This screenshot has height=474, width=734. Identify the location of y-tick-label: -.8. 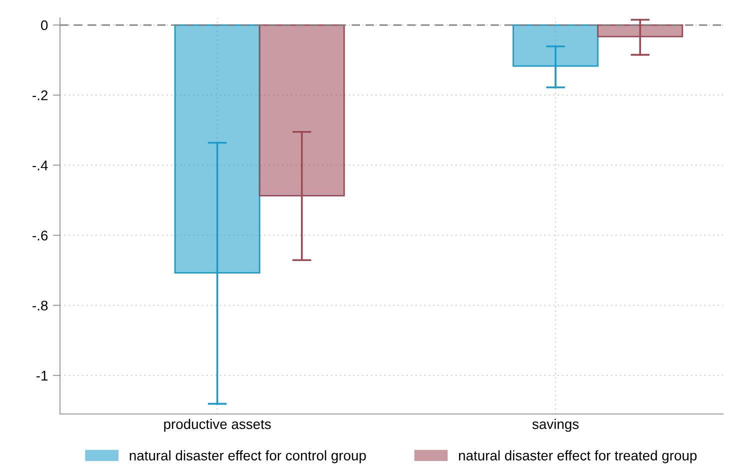
(40, 305).